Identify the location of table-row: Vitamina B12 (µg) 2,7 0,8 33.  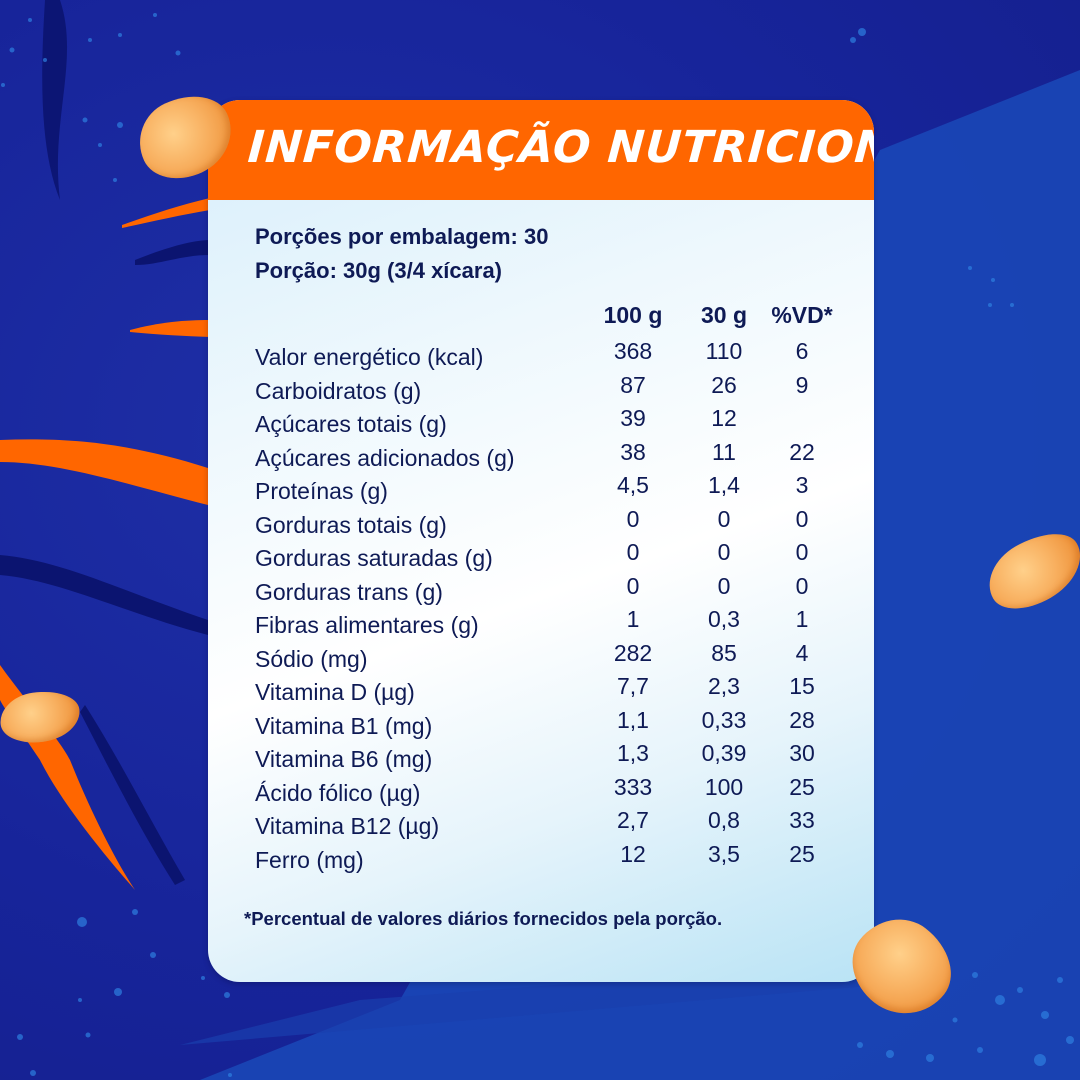
(541, 825).